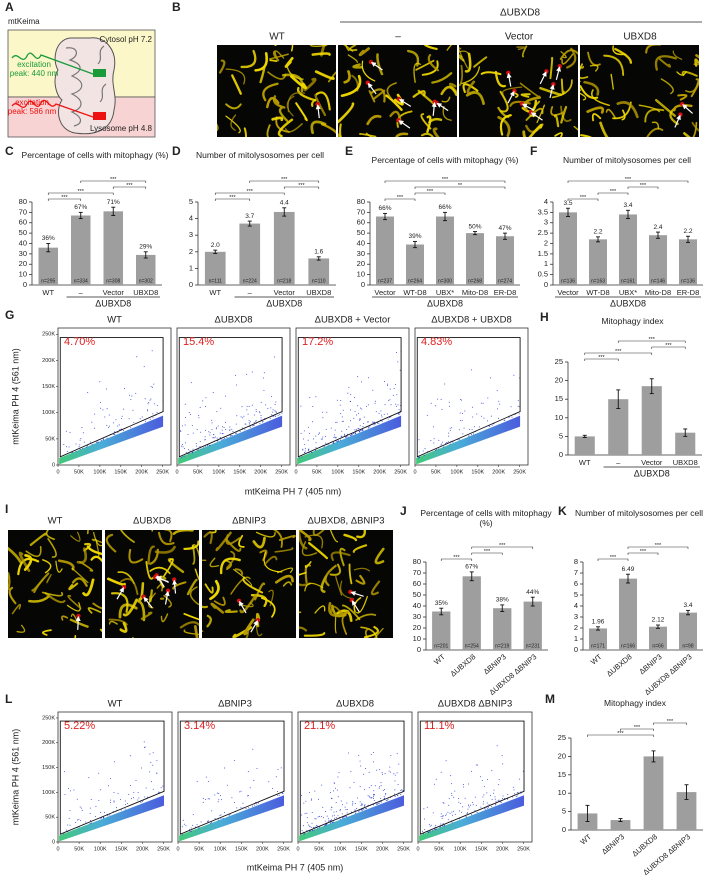 The image size is (709, 884). Describe the element at coordinates (340, 849) in the screenshot. I see `x-tick-label: 100K` at that location.